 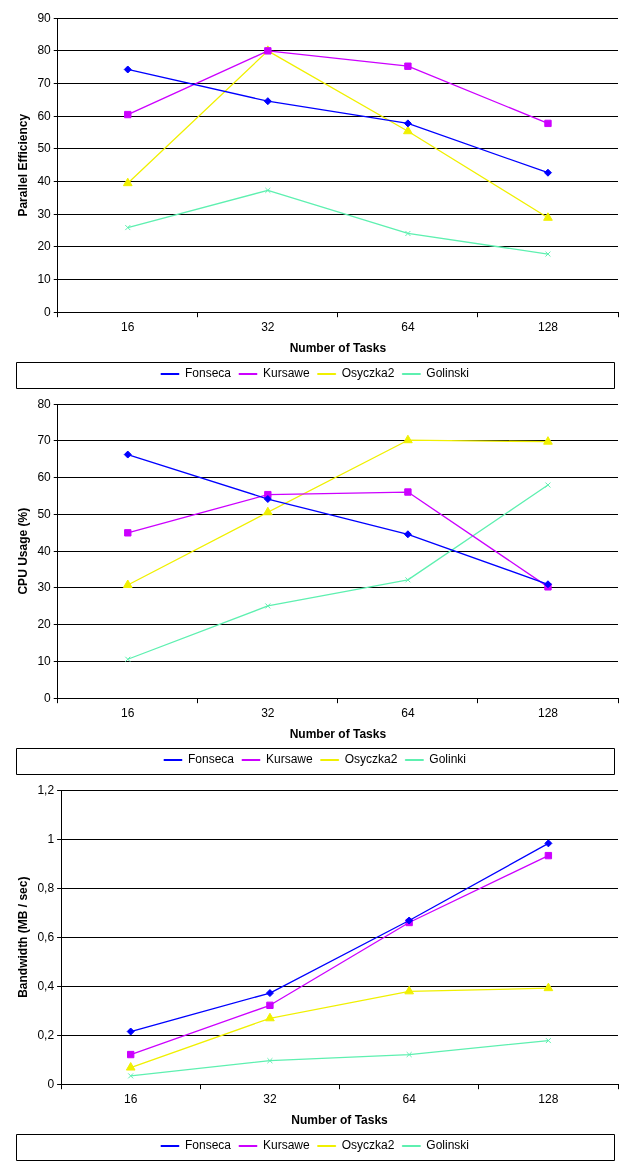 What do you see at coordinates (46, 1034) in the screenshot?
I see `y-tick-label: 0,2` at bounding box center [46, 1034].